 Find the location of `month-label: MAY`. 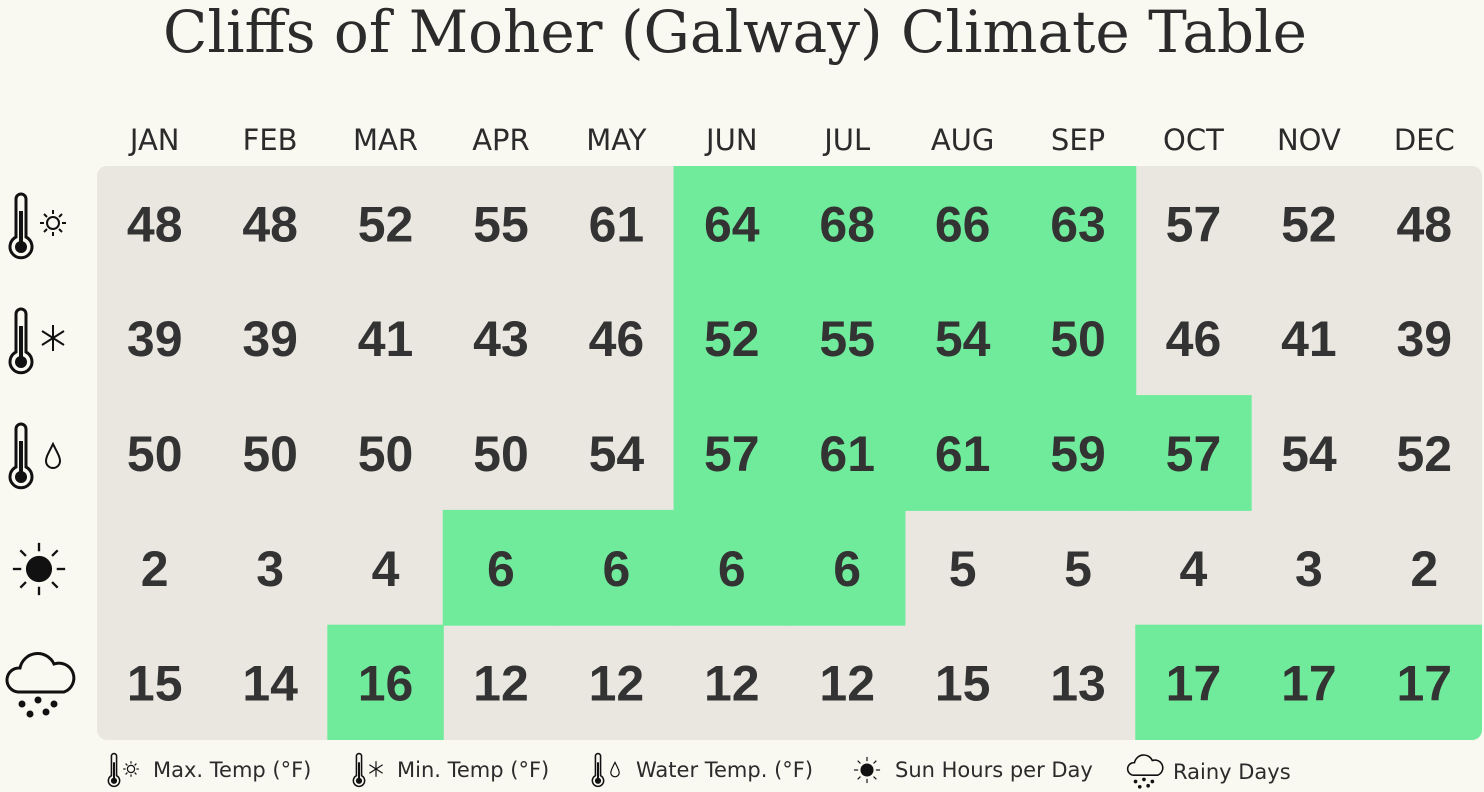

month-label: MAY is located at coordinates (616, 140).